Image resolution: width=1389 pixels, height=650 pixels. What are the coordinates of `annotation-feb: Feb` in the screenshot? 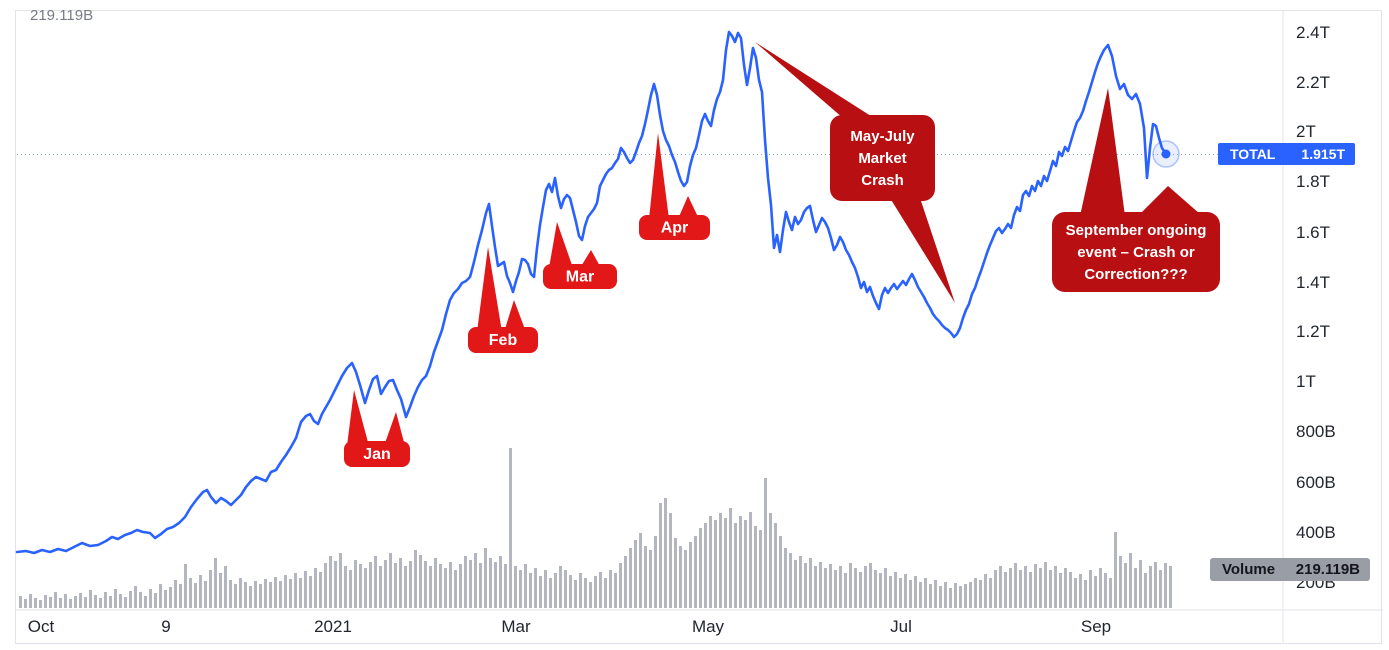 It's located at (503, 300).